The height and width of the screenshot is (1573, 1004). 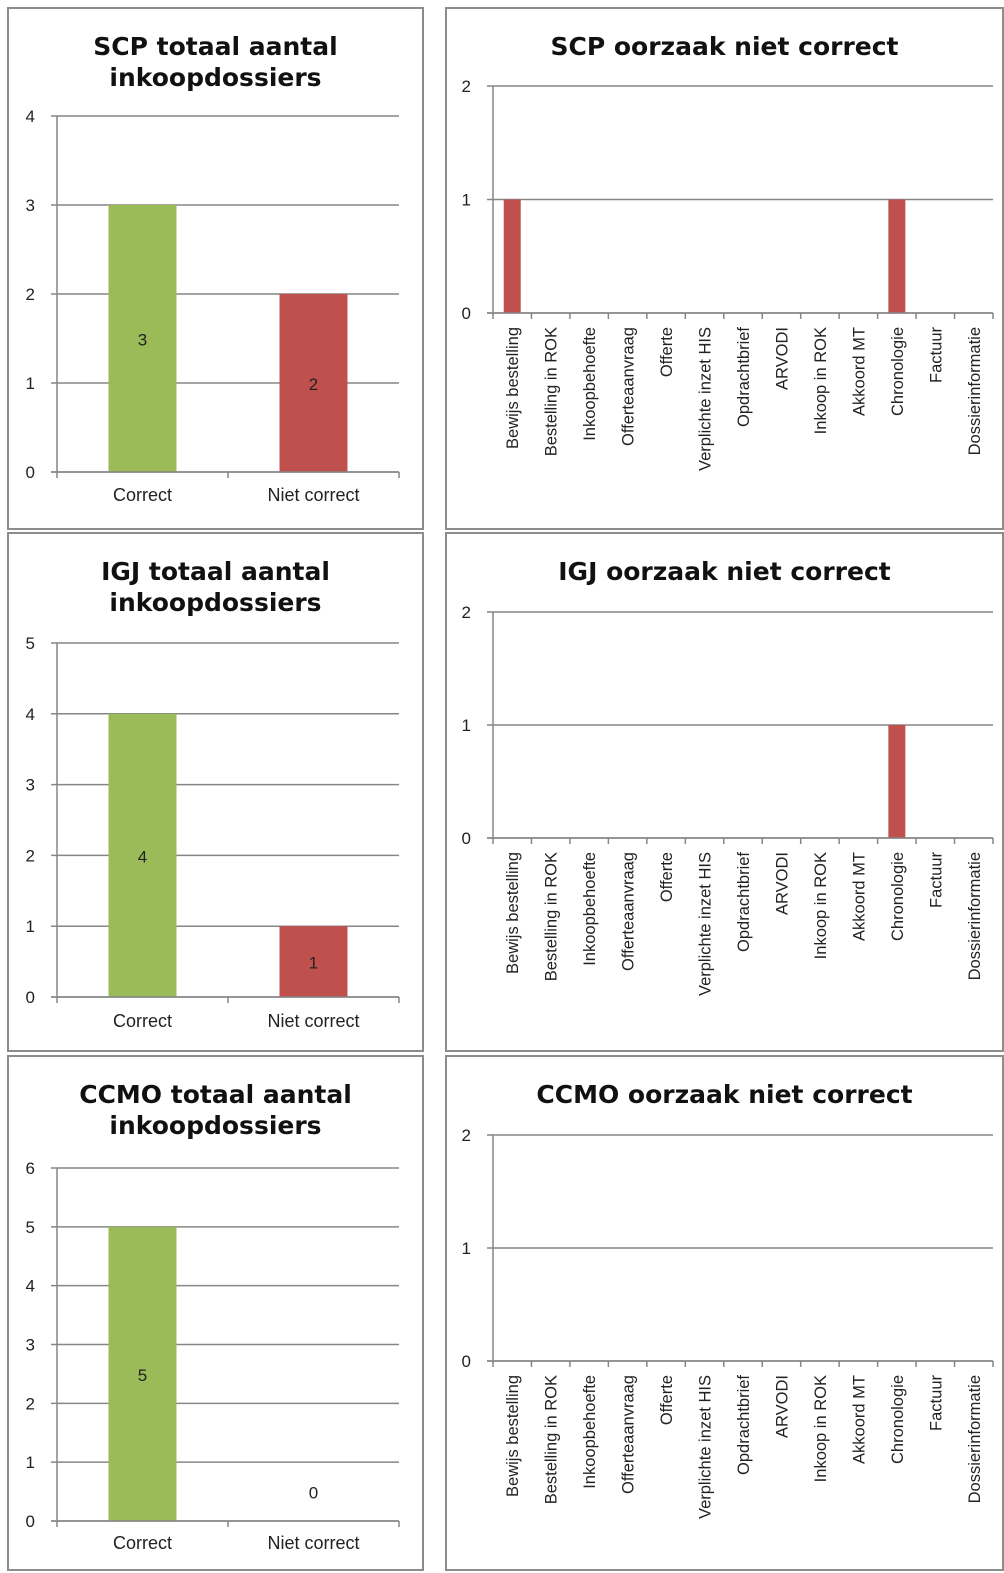 What do you see at coordinates (215, 587) in the screenshot?
I see `chart-title: IGJ totaal aantal inkoopdossiers` at bounding box center [215, 587].